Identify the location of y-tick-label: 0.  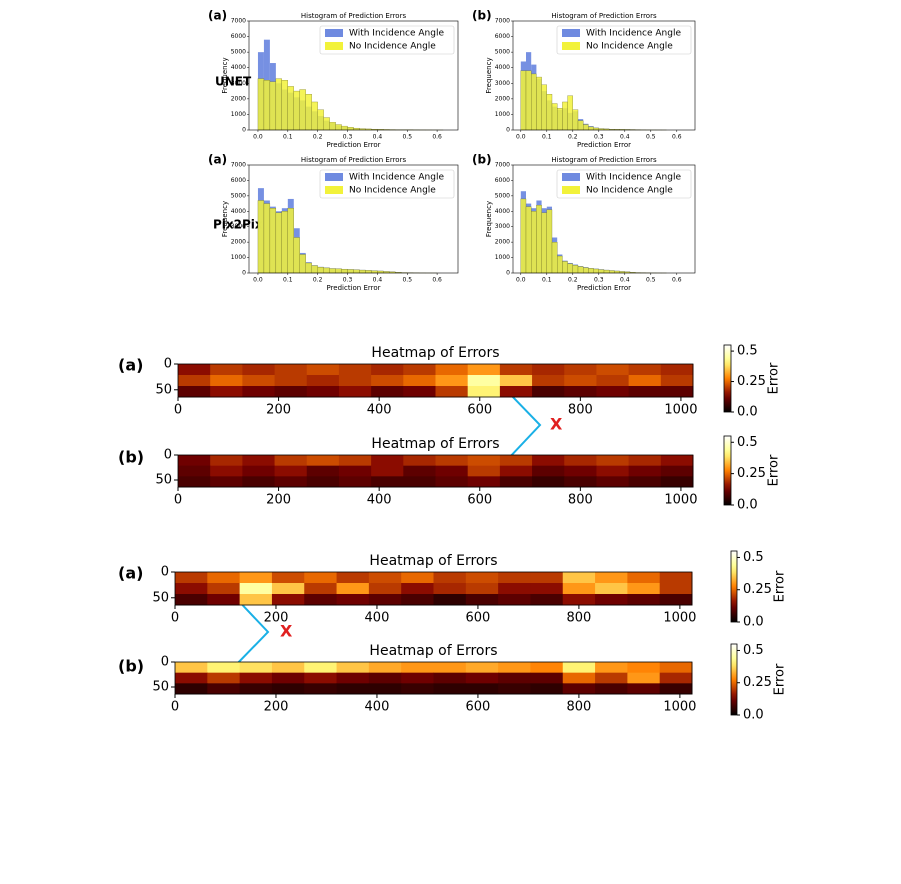
(168, 364).